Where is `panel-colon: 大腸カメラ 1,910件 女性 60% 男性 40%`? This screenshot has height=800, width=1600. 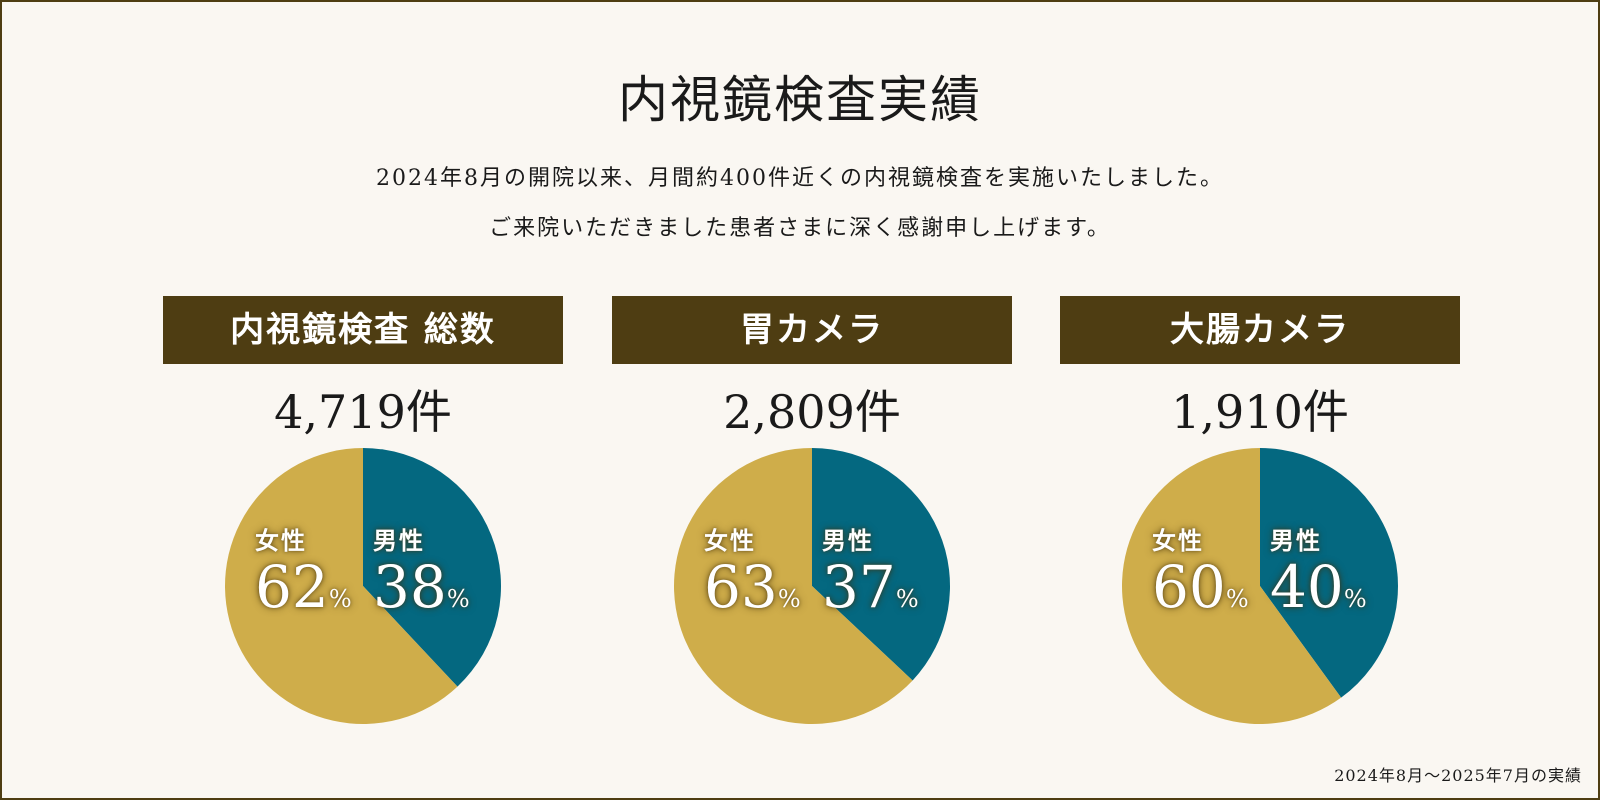
panel-colon: 大腸カメラ 1,910件 女性 60% 男性 40% is located at coordinates (1260, 511).